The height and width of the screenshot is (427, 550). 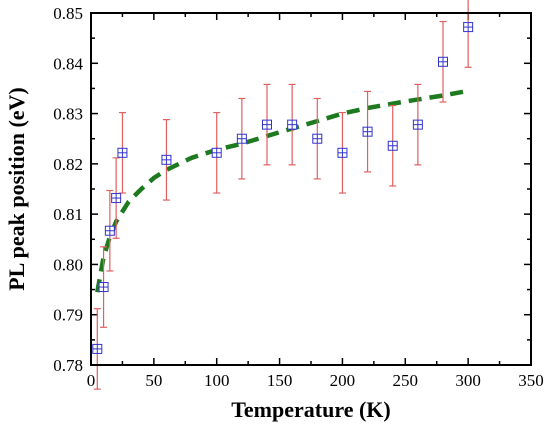 I want to click on y-tick-label: 0.81, so click(x=68, y=214).